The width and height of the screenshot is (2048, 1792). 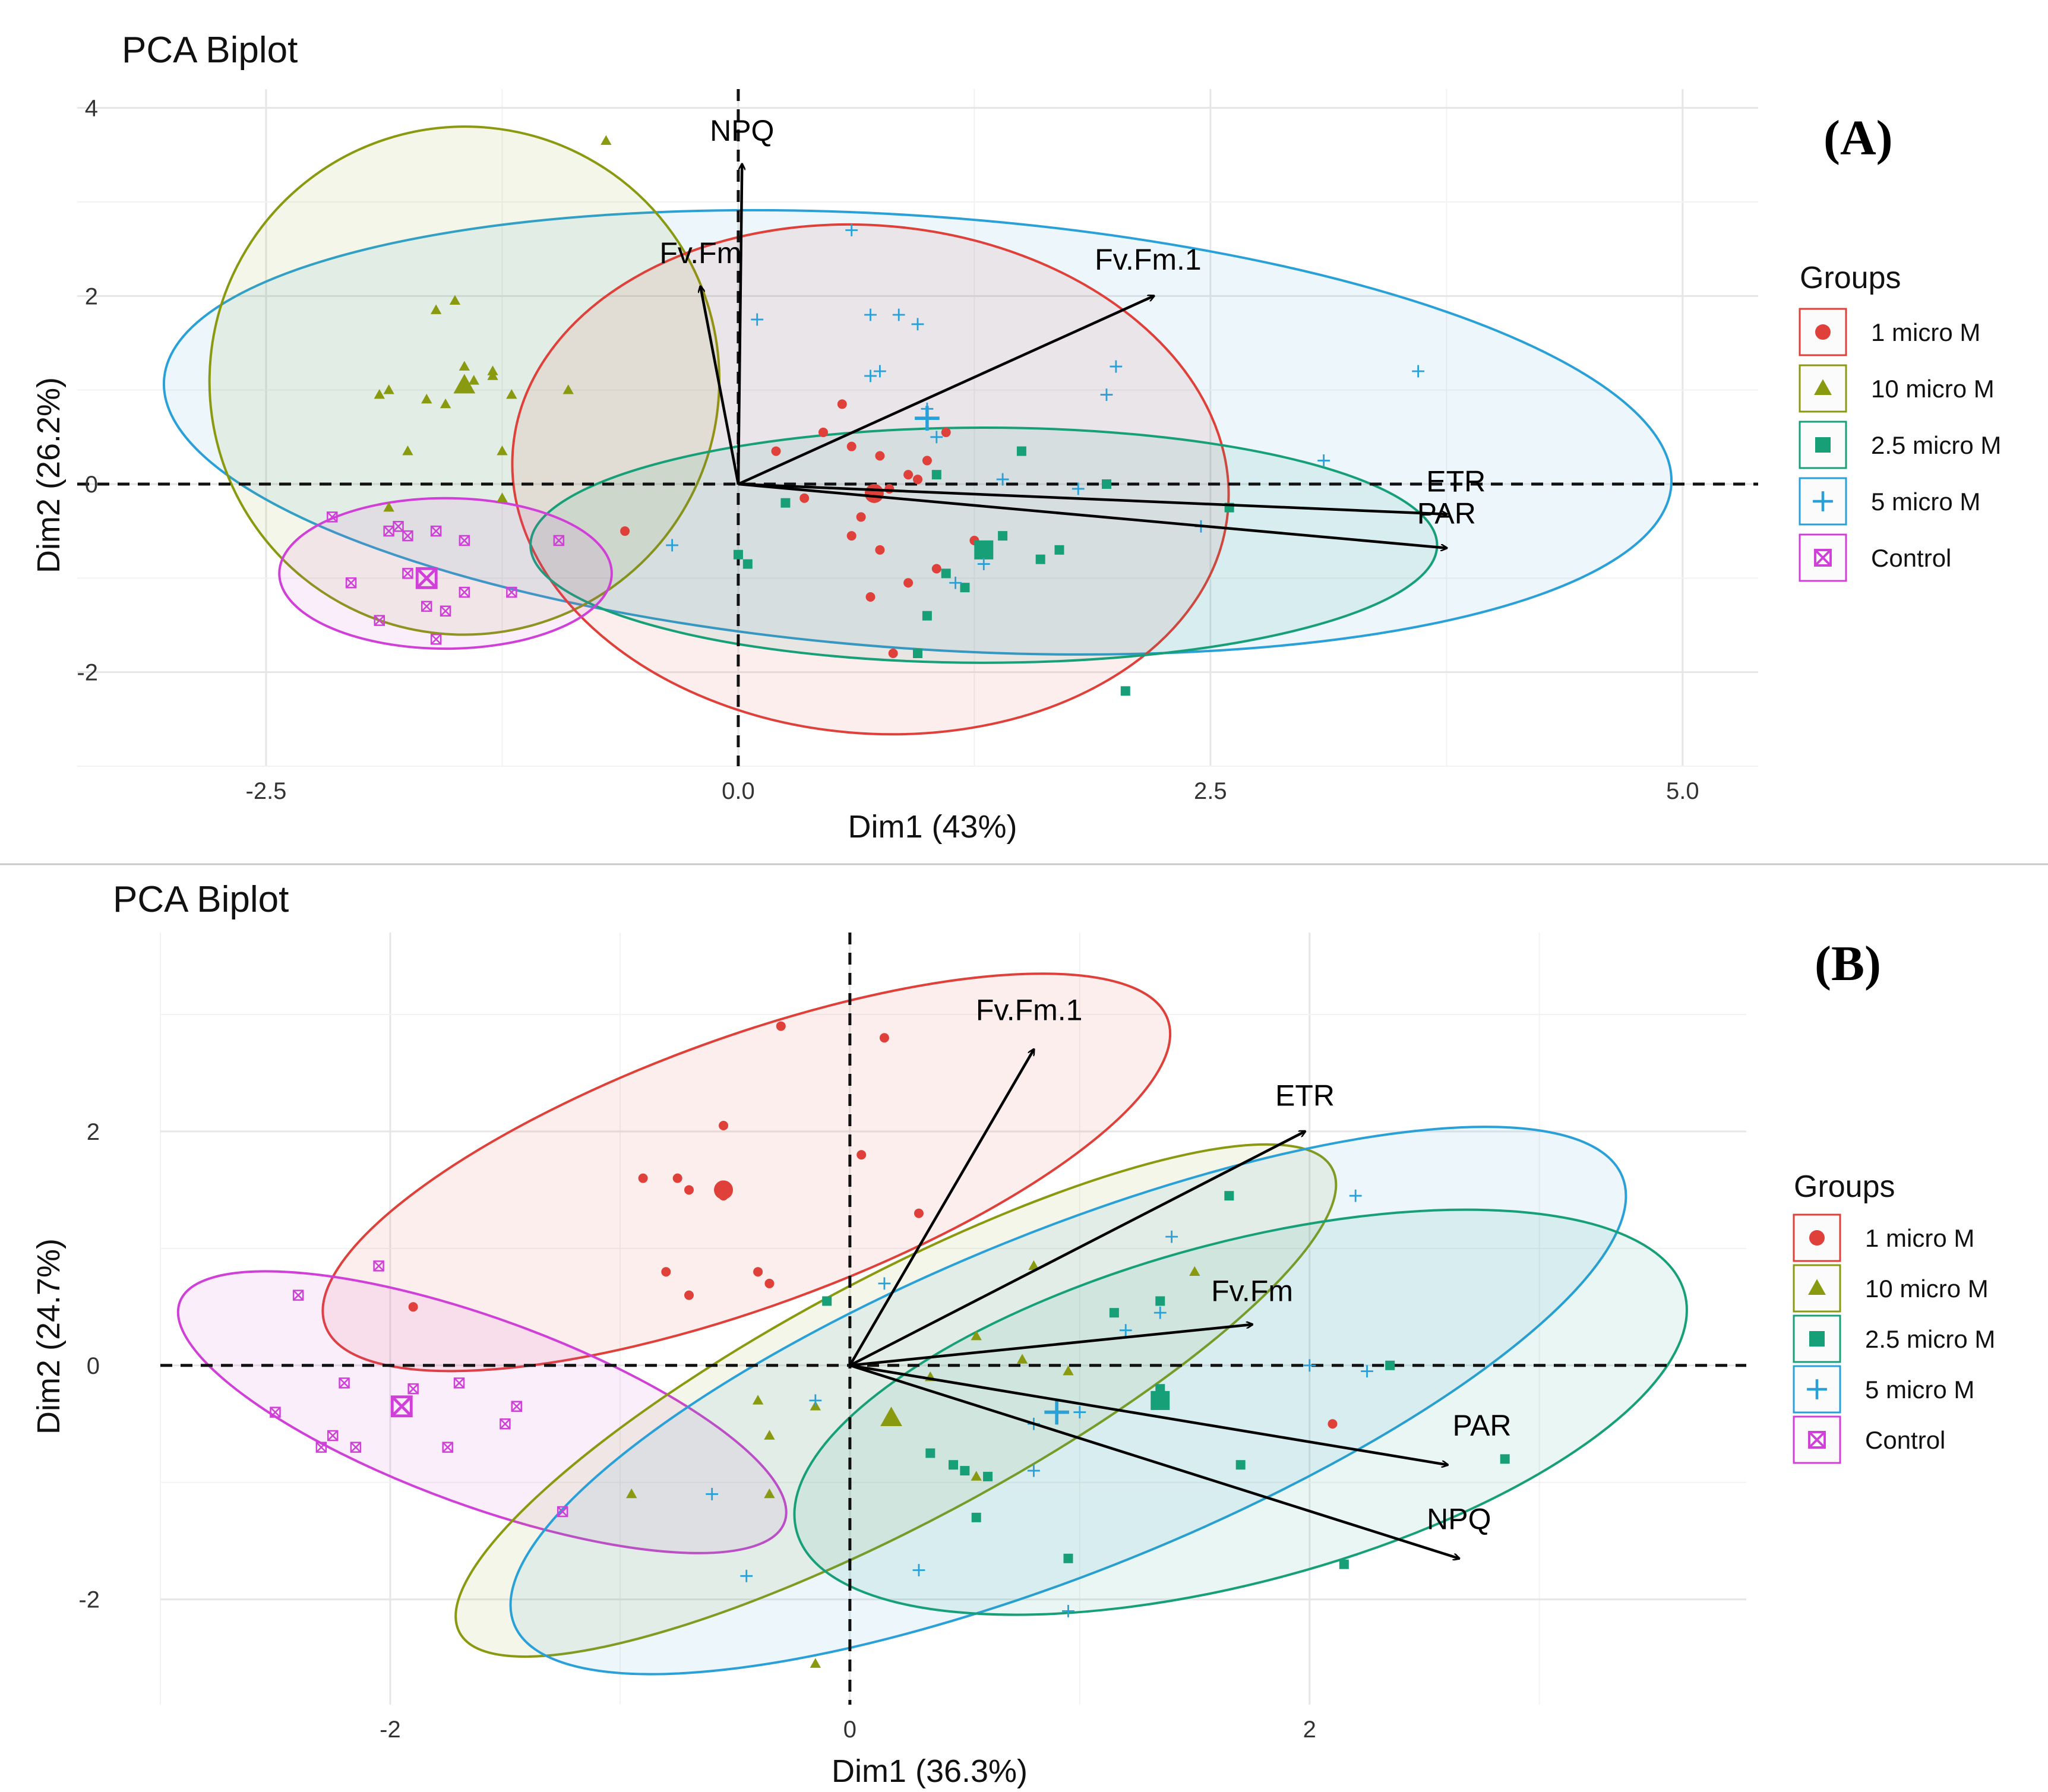 I want to click on panel-b-arrows: Fv.Fm.1 ETR Fv.Fm PAR NPQ, so click(x=1180, y=1276).